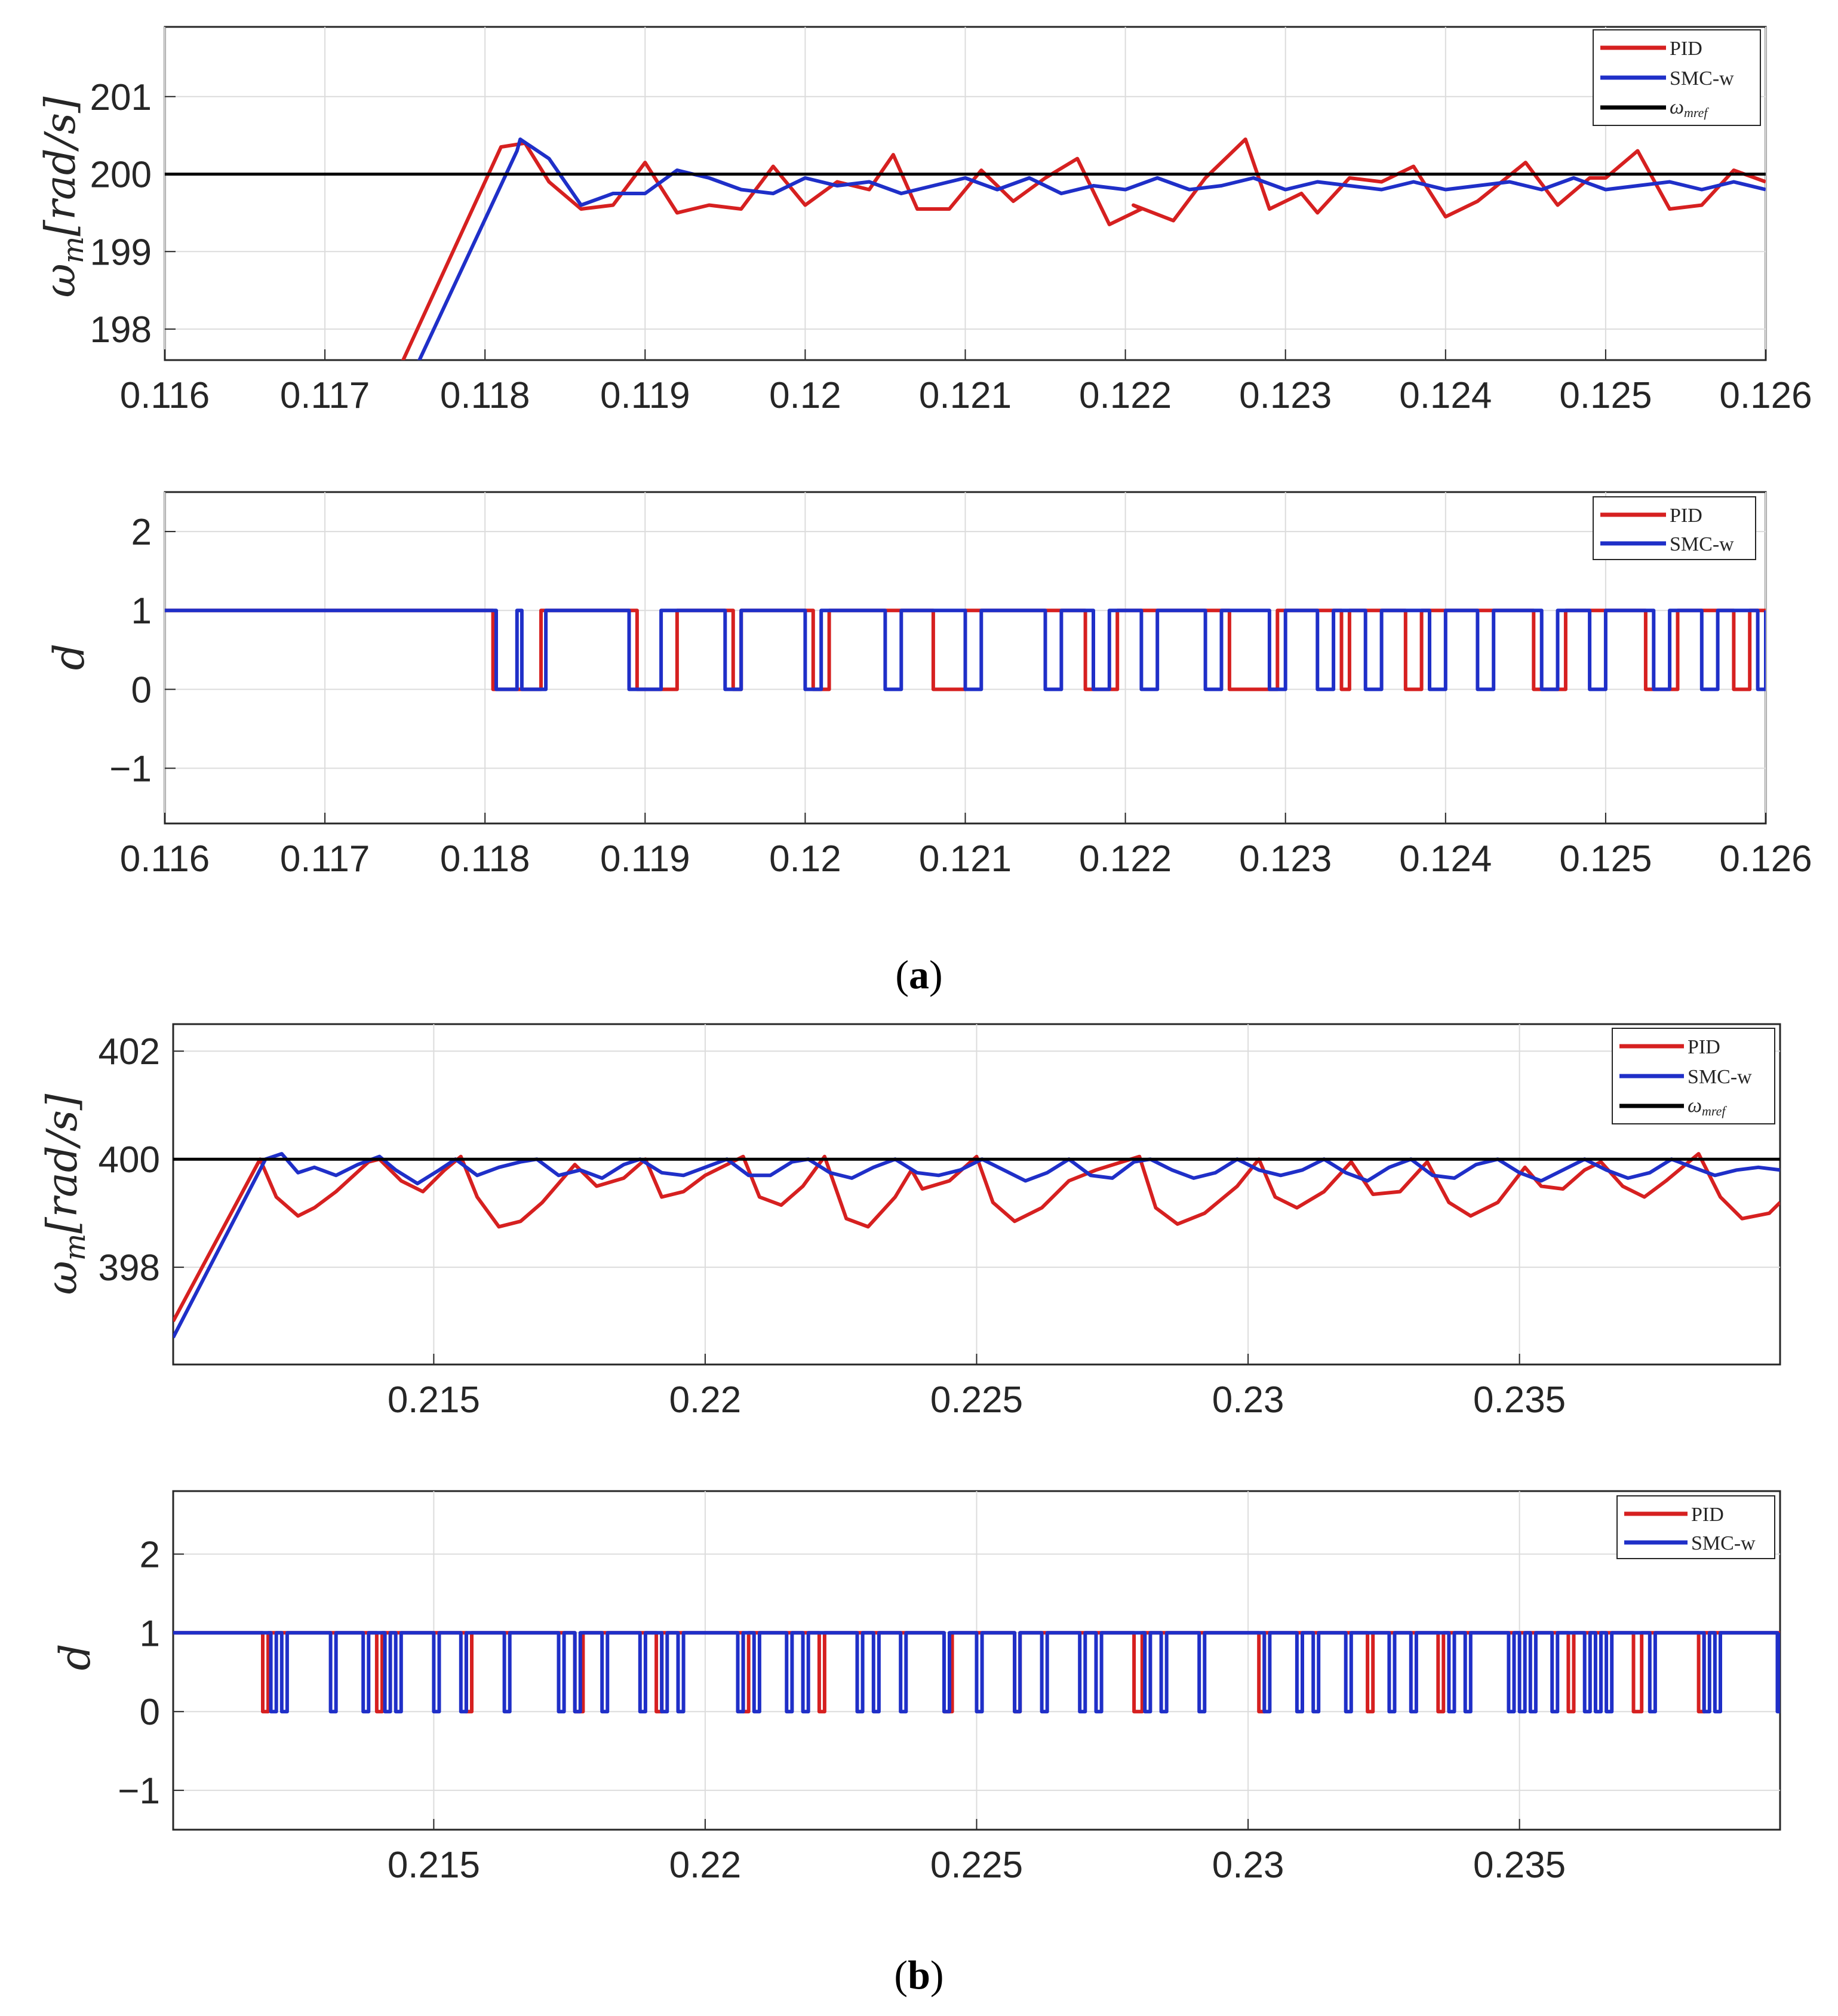 The width and height of the screenshot is (1838, 2016). Describe the element at coordinates (1083, 248) in the screenshot. I see `series-line-pid` at that location.